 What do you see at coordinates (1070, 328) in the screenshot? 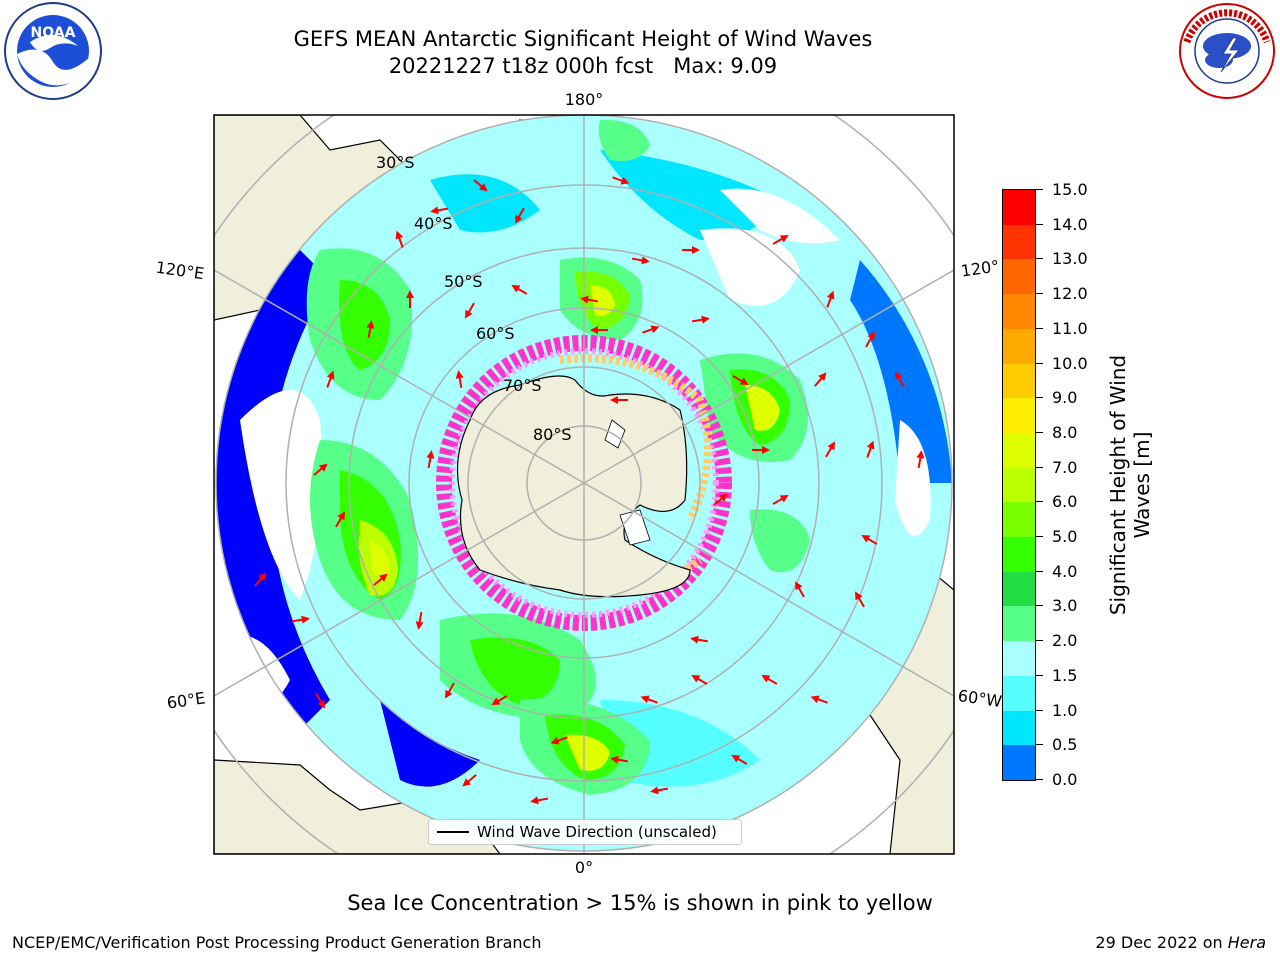
I see `colorbar-tick-label: 11.0` at bounding box center [1070, 328].